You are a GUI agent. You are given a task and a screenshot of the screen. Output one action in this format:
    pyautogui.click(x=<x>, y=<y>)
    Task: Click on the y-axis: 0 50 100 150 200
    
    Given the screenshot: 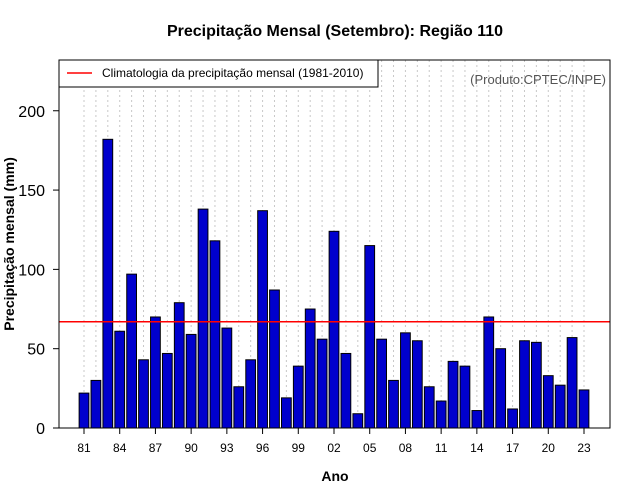 What is the action you would take?
    pyautogui.click(x=38, y=271)
    